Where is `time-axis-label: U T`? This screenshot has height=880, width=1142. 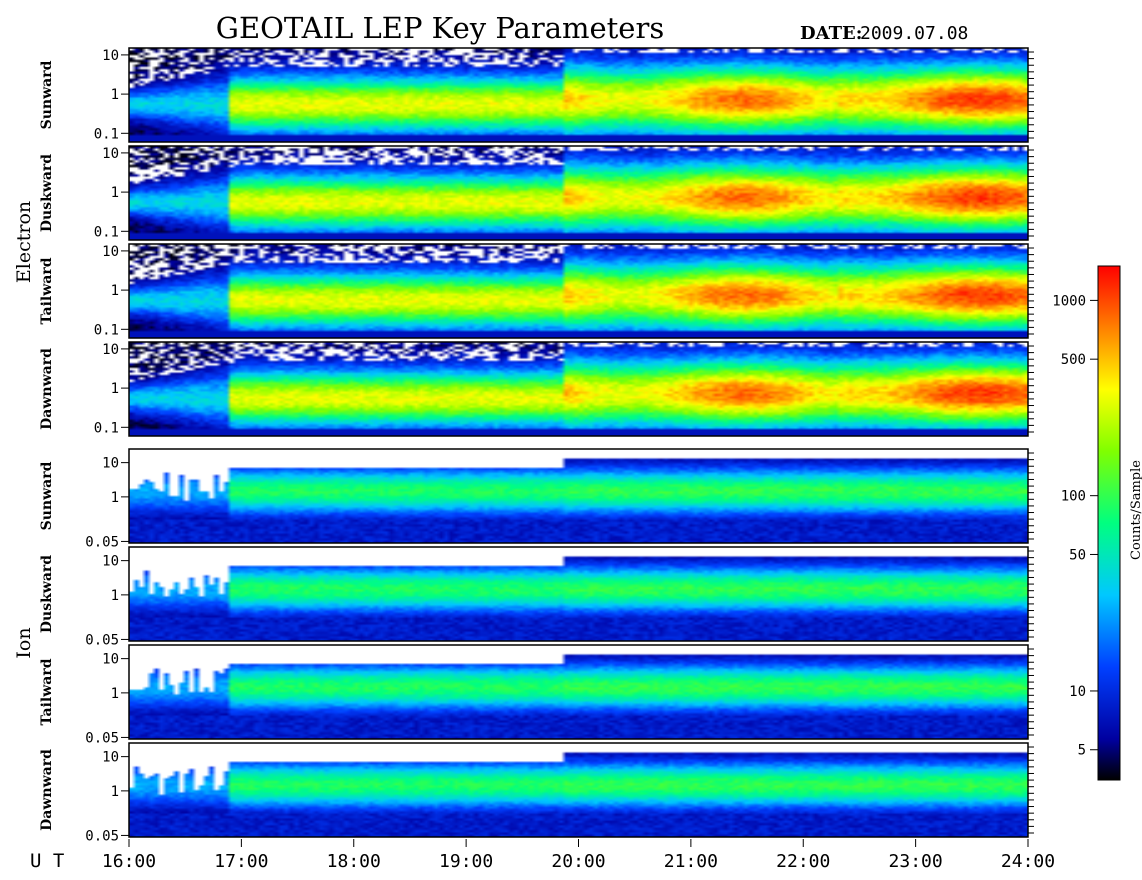
time-axis-label: U T is located at coordinates (47, 861).